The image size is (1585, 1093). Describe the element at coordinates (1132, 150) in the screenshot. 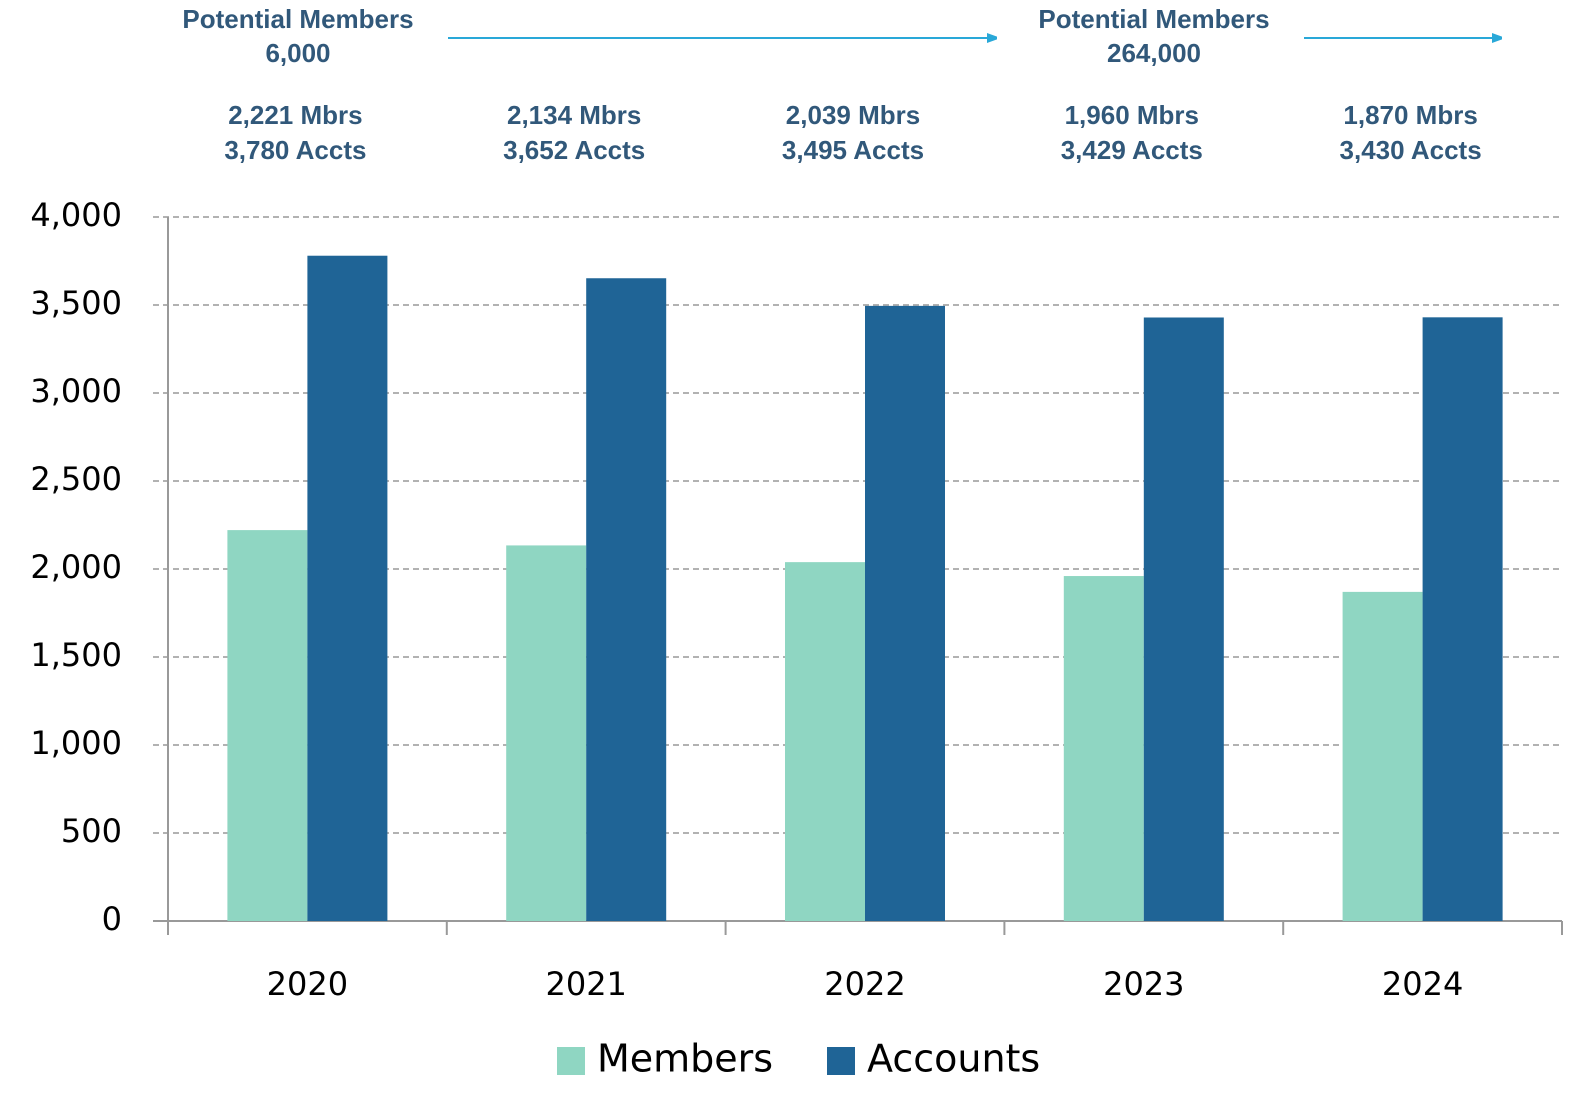

I see `data-label: 3,429 Accts` at that location.